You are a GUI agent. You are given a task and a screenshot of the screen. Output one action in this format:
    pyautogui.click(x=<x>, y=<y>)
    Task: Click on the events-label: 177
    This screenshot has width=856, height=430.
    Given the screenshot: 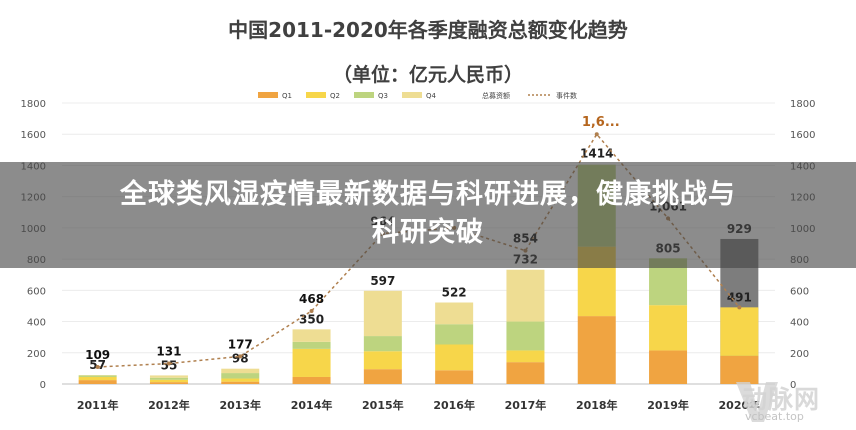 What is the action you would take?
    pyautogui.click(x=240, y=344)
    